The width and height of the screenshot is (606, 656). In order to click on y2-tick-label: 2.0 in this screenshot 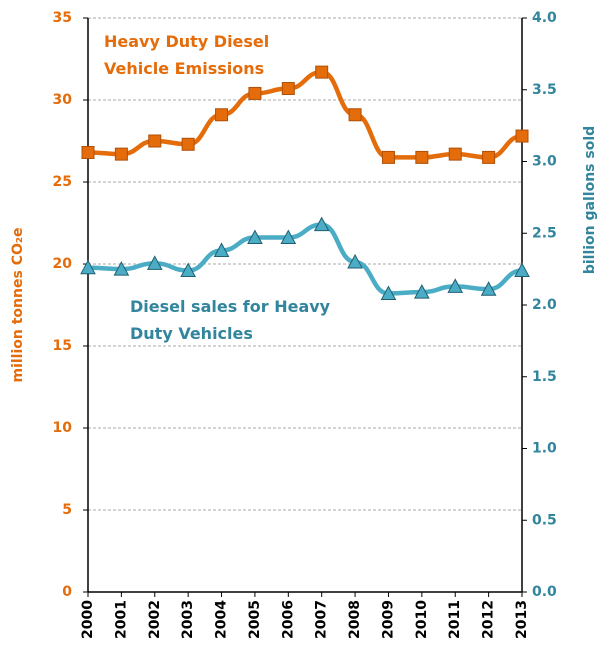, I will do `click(544, 305)`.